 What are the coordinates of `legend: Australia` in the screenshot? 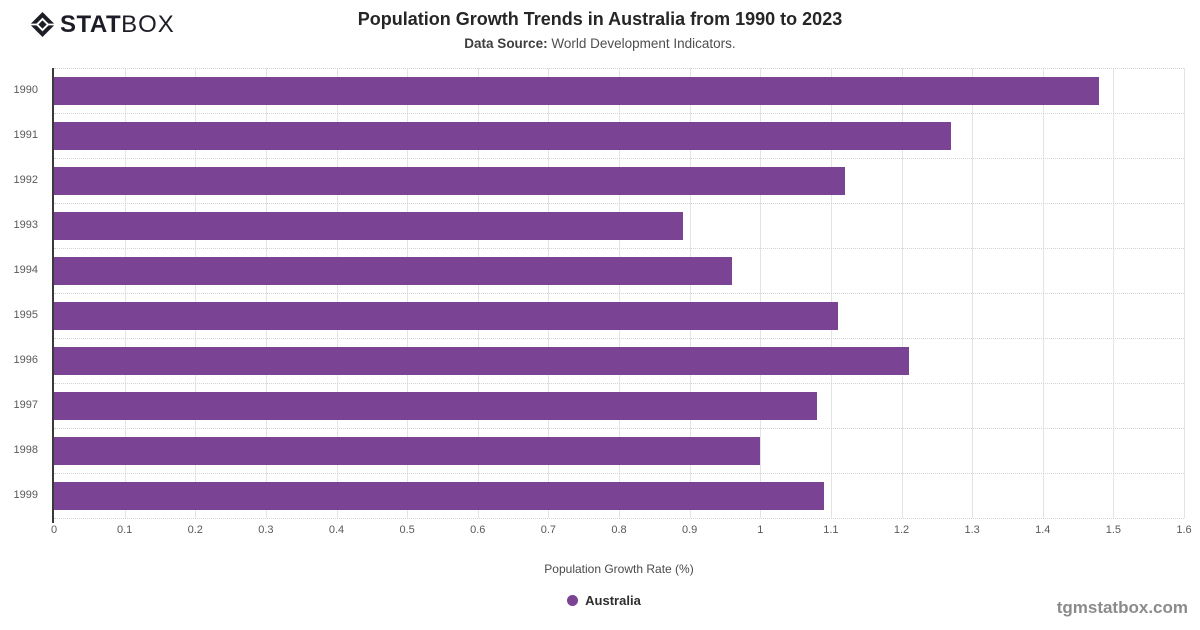 It's located at (604, 600).